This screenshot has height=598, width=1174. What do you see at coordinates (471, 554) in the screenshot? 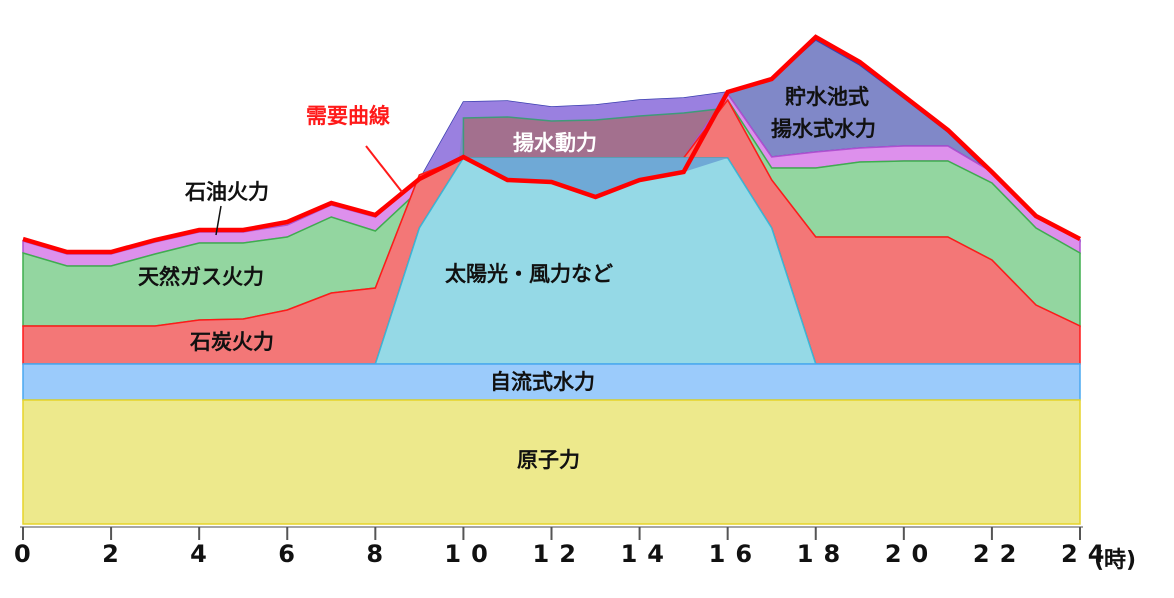
I see `x-tick-label: 10` at bounding box center [471, 554].